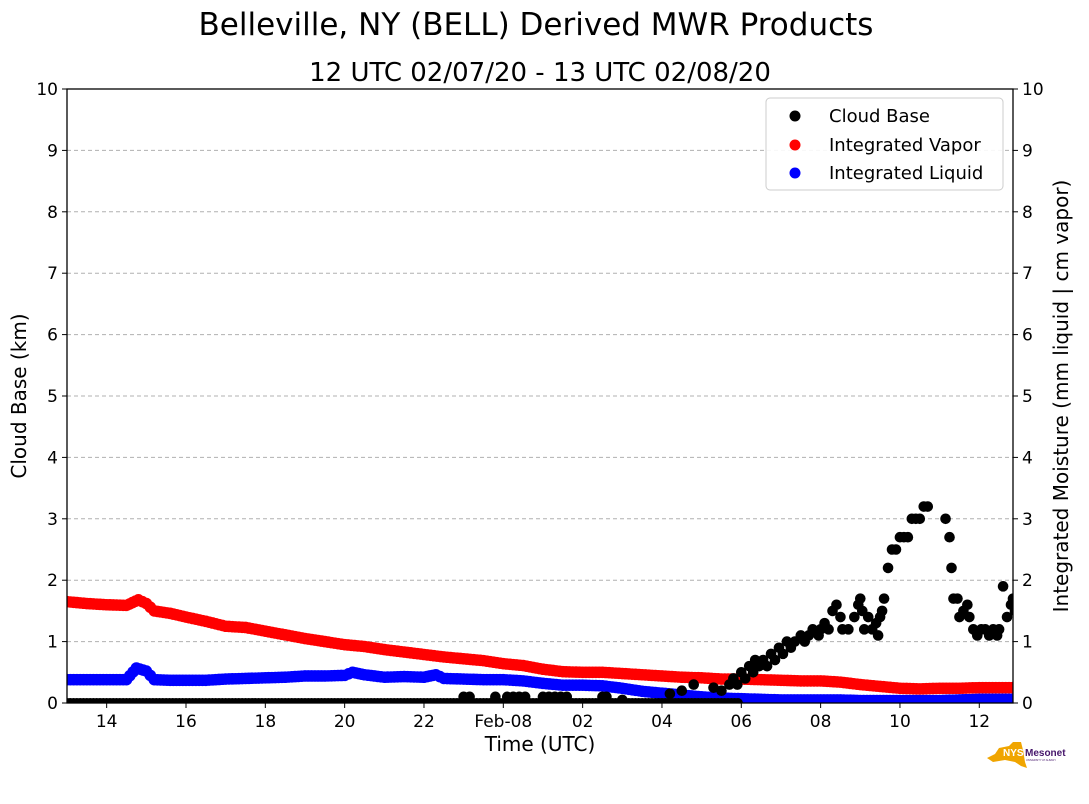 The width and height of the screenshot is (1089, 804). I want to click on x-tick-label: 10, so click(900, 722).